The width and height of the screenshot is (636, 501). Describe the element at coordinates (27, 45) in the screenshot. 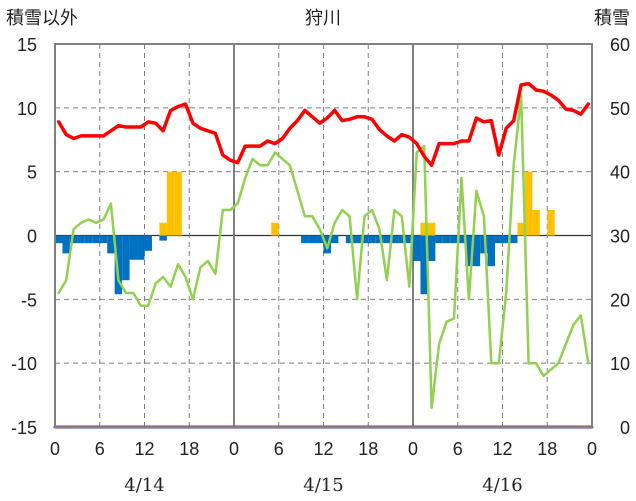

I see `left-tick-label: 15` at that location.